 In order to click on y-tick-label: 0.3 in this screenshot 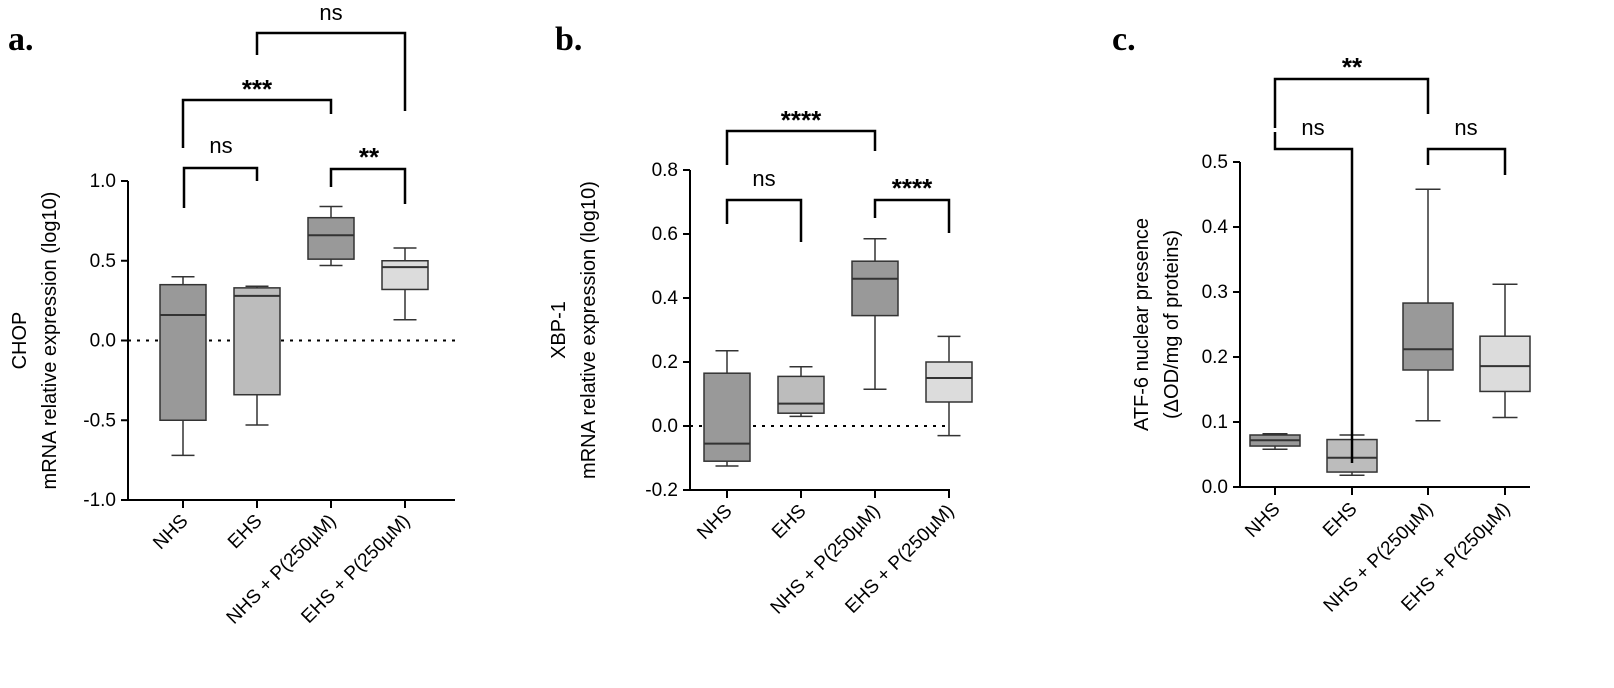, I will do `click(1215, 292)`.